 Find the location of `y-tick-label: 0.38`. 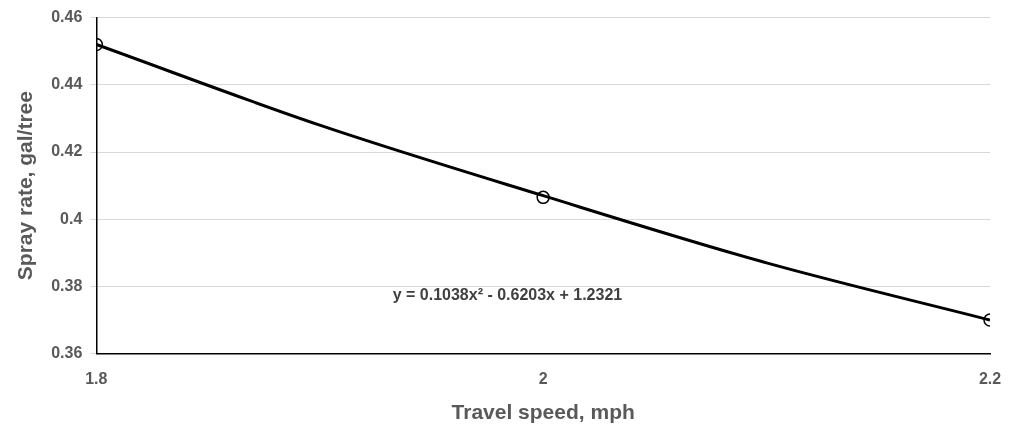

y-tick-label: 0.38 is located at coordinates (67, 285).